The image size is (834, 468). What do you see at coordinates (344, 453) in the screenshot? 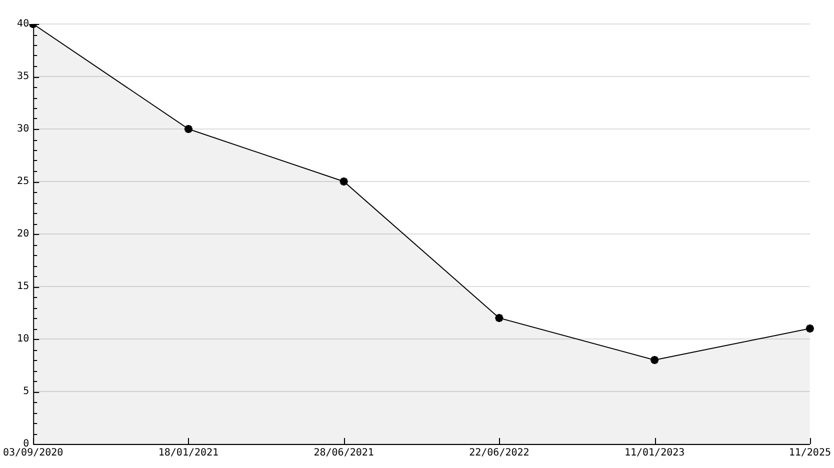
I see `x-tick-label: 28/06/2021` at bounding box center [344, 453].